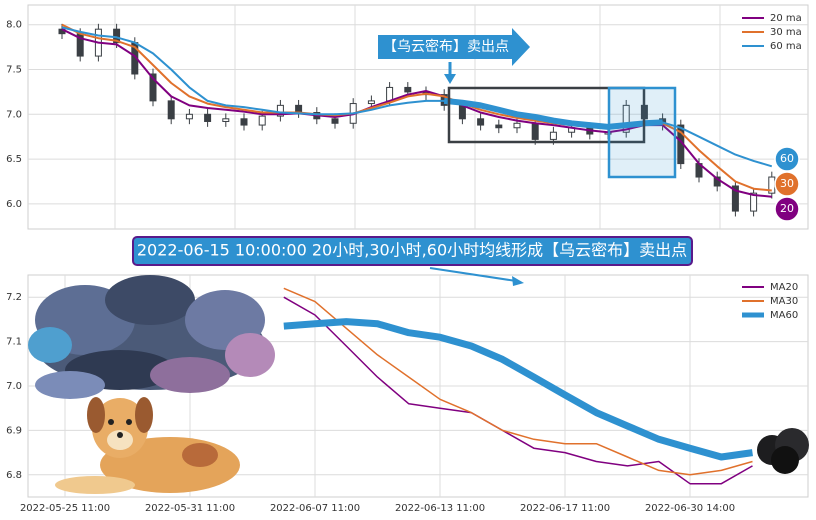 The image size is (816, 520). What do you see at coordinates (14, 25) in the screenshot?
I see `y-tick-label: 8.0` at bounding box center [14, 25].